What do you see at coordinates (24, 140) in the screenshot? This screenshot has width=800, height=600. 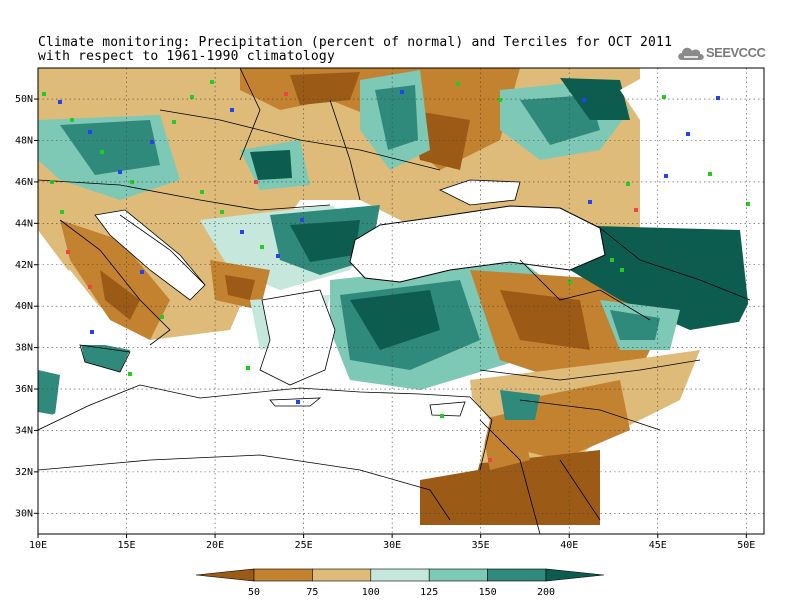 I see `y-tick-label: 48N` at bounding box center [24, 140].